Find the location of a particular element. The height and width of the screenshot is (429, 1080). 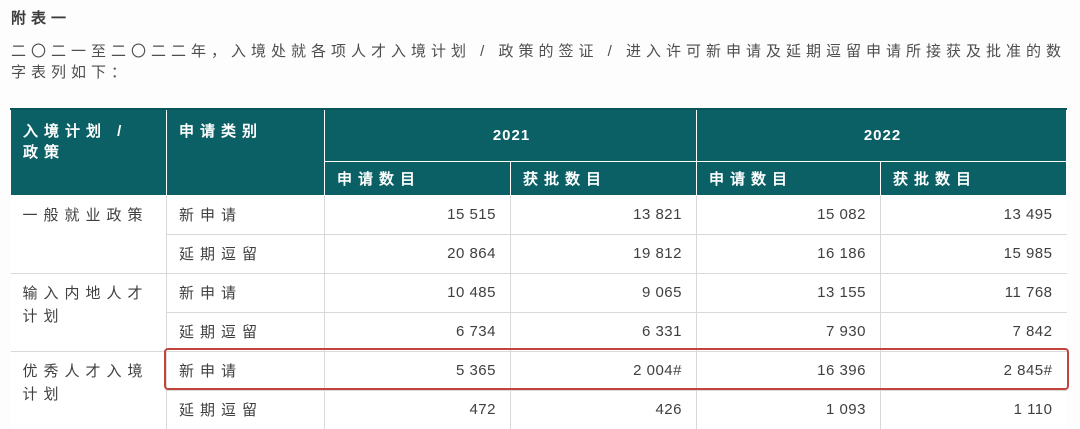

table-row: 延期逗留 6 734 6 331 7 930 7 842 is located at coordinates (539, 332).